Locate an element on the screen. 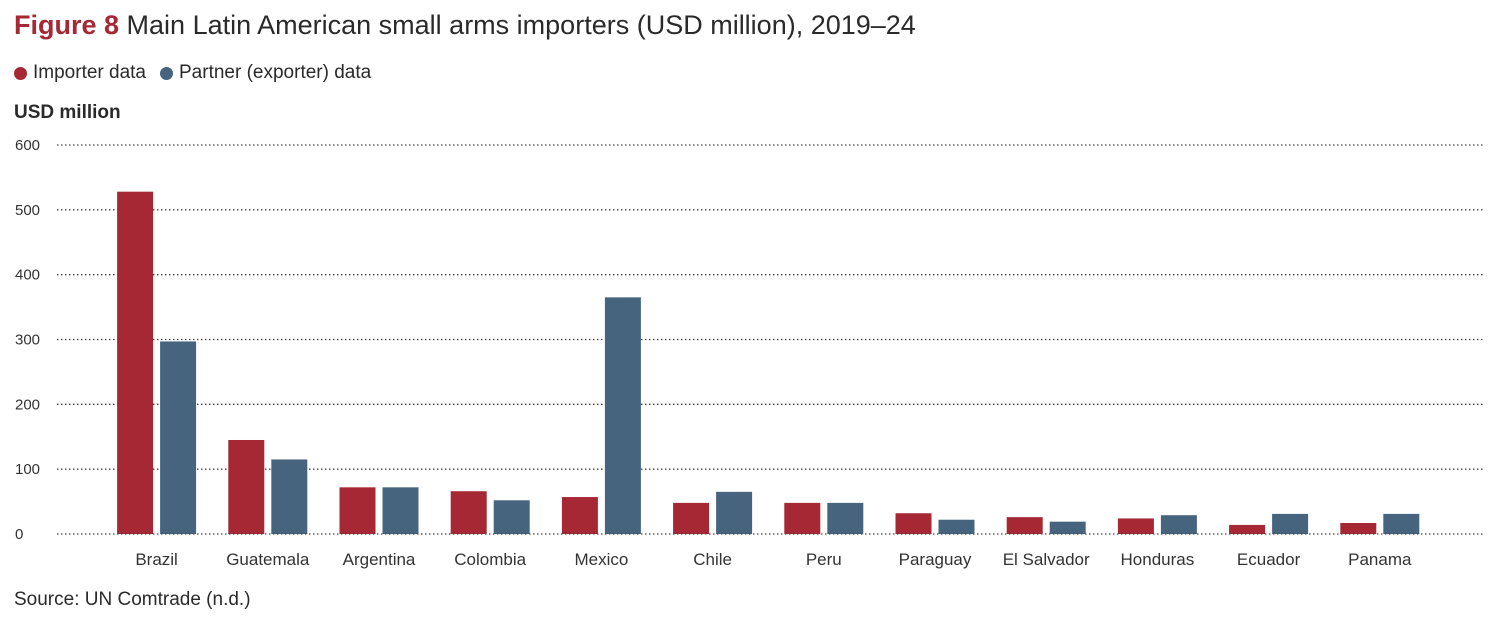 The height and width of the screenshot is (636, 1504). figure-label: Figure 8 is located at coordinates (67, 25).